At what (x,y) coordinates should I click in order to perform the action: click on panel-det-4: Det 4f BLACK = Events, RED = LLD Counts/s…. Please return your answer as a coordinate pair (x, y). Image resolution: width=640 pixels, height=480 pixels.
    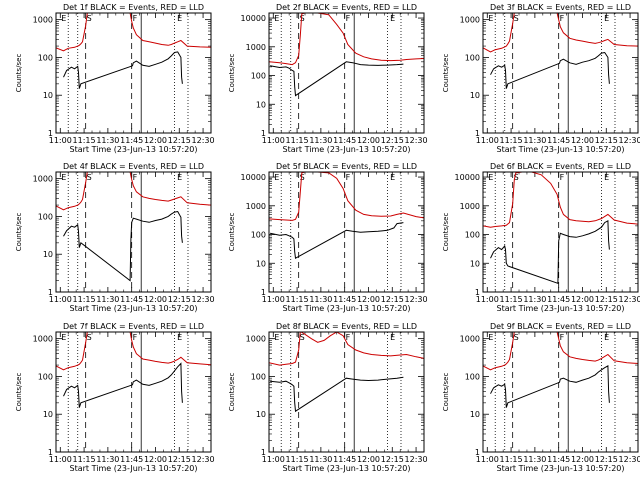
    Looking at the image, I should click on (115, 237).